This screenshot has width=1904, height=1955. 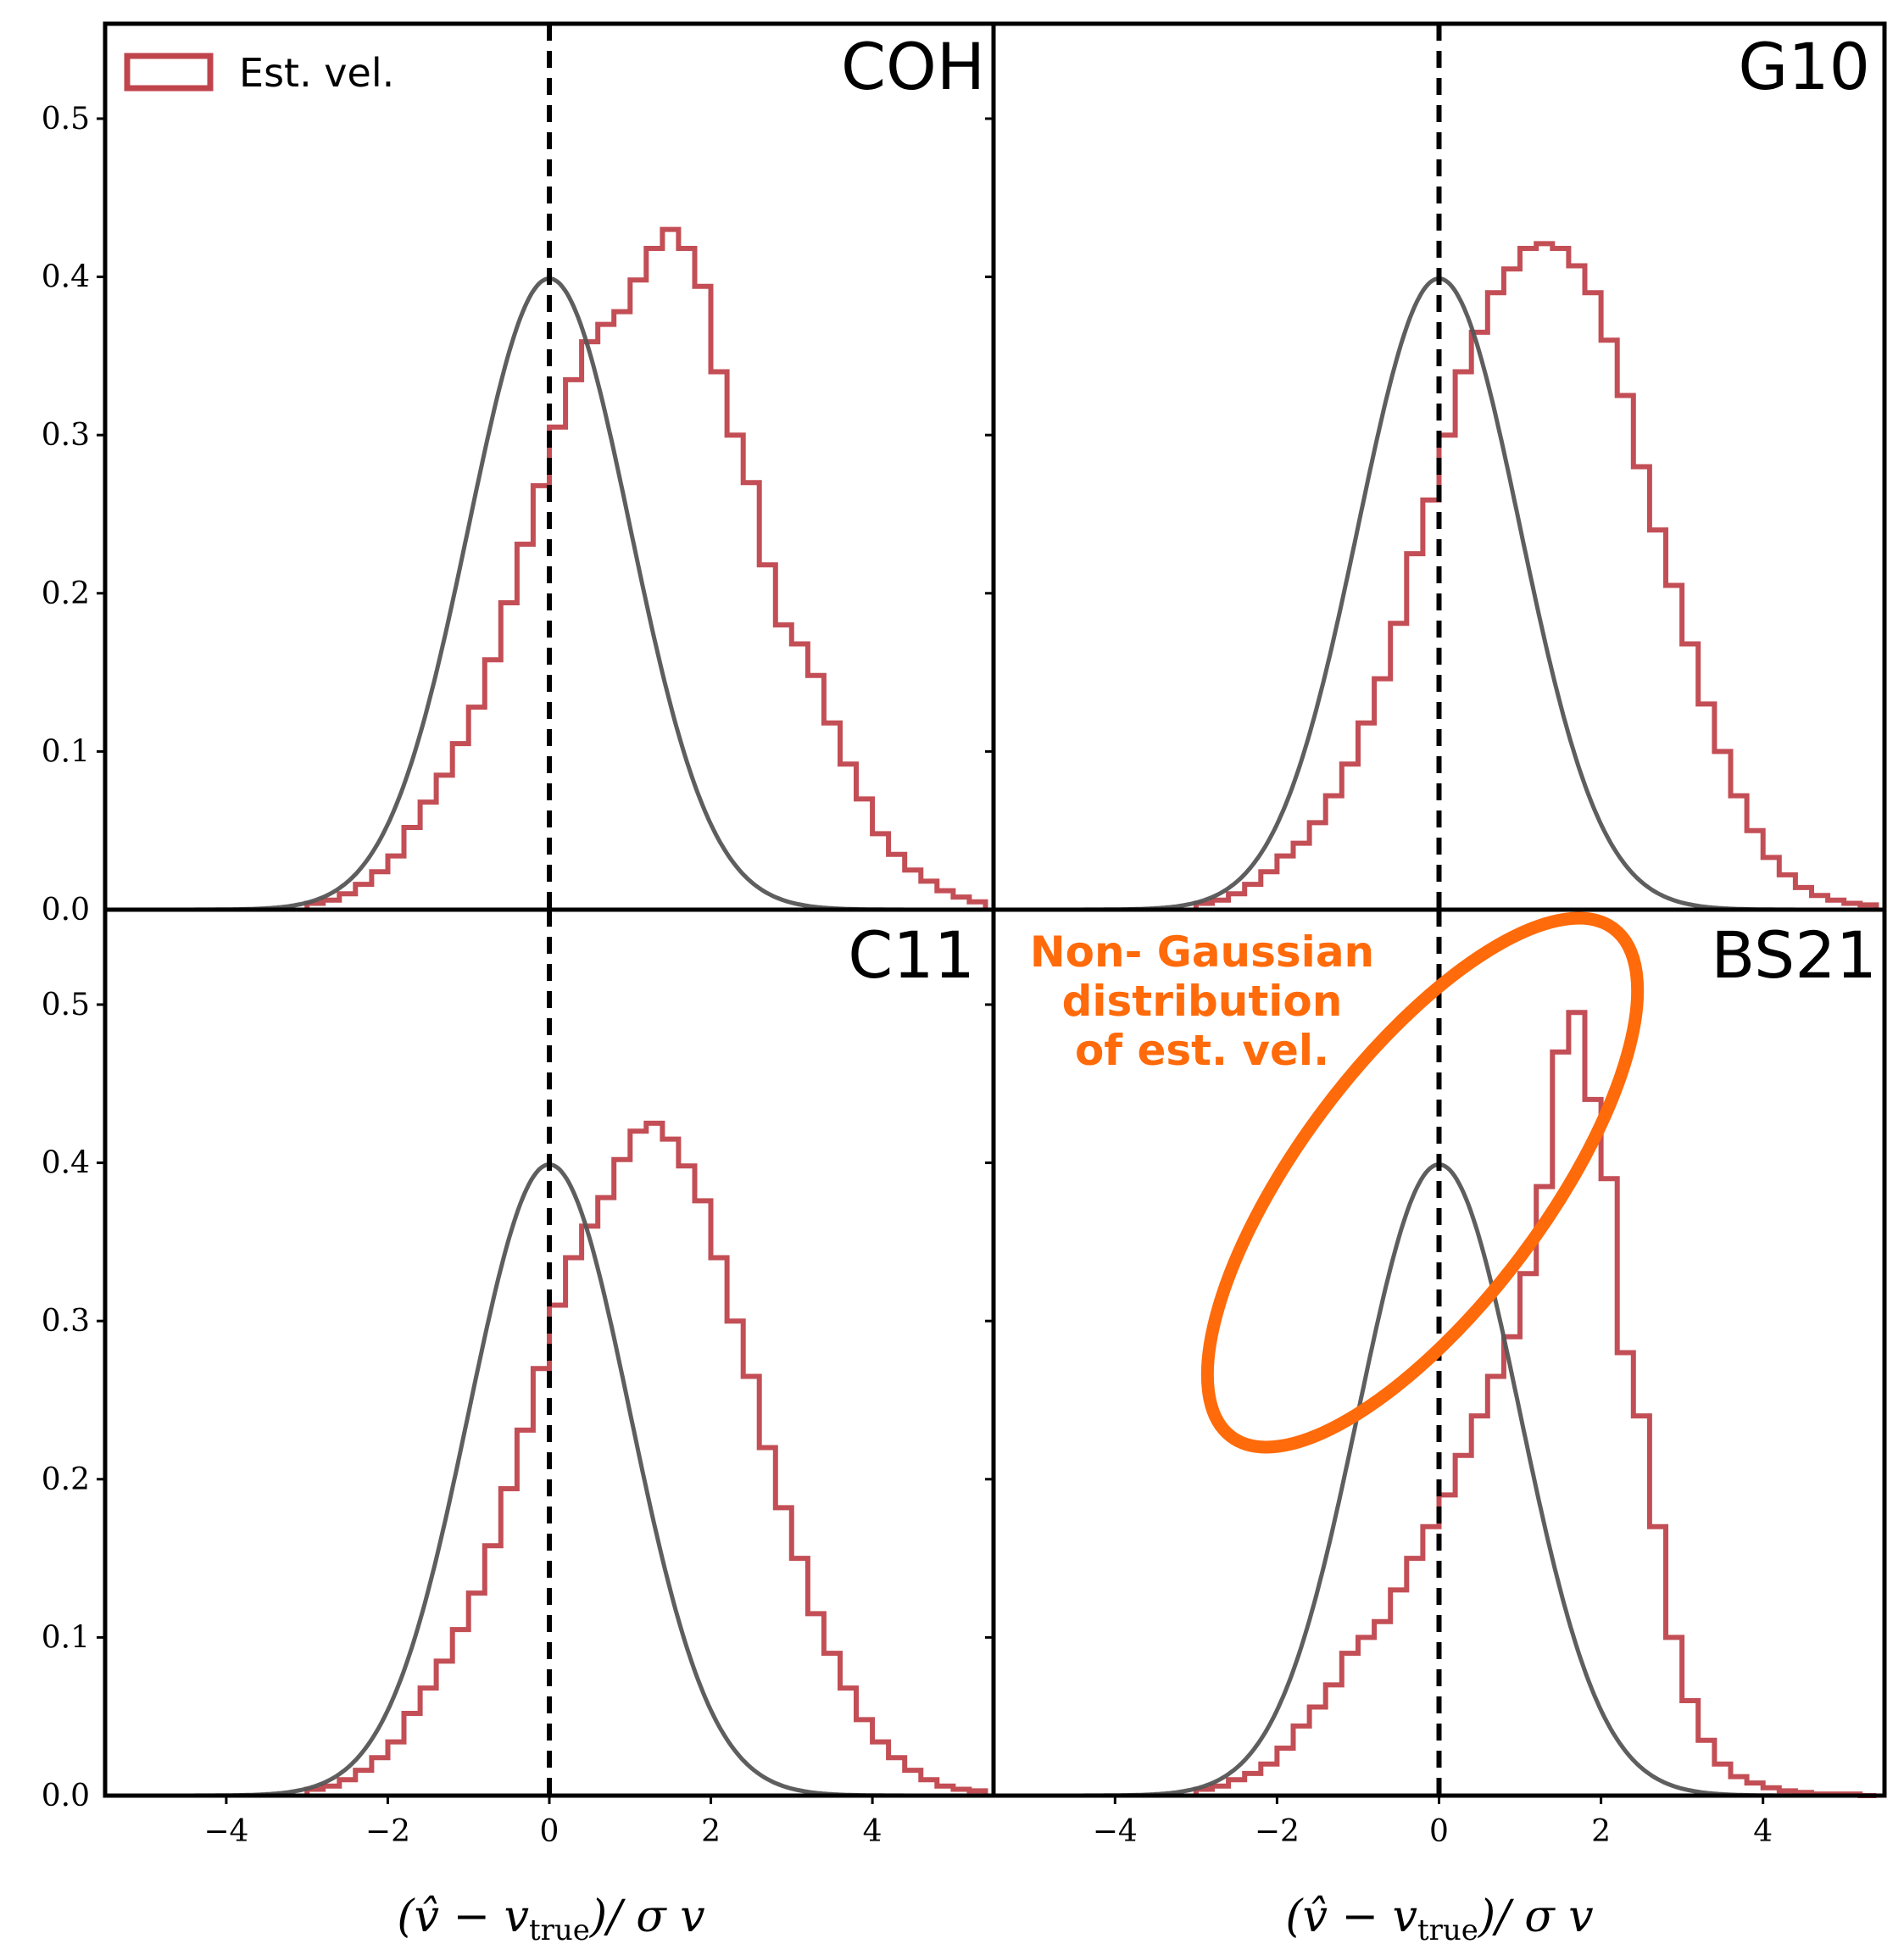 What do you see at coordinates (1794, 955) in the screenshot?
I see `panel-title-bs21: BS21` at bounding box center [1794, 955].